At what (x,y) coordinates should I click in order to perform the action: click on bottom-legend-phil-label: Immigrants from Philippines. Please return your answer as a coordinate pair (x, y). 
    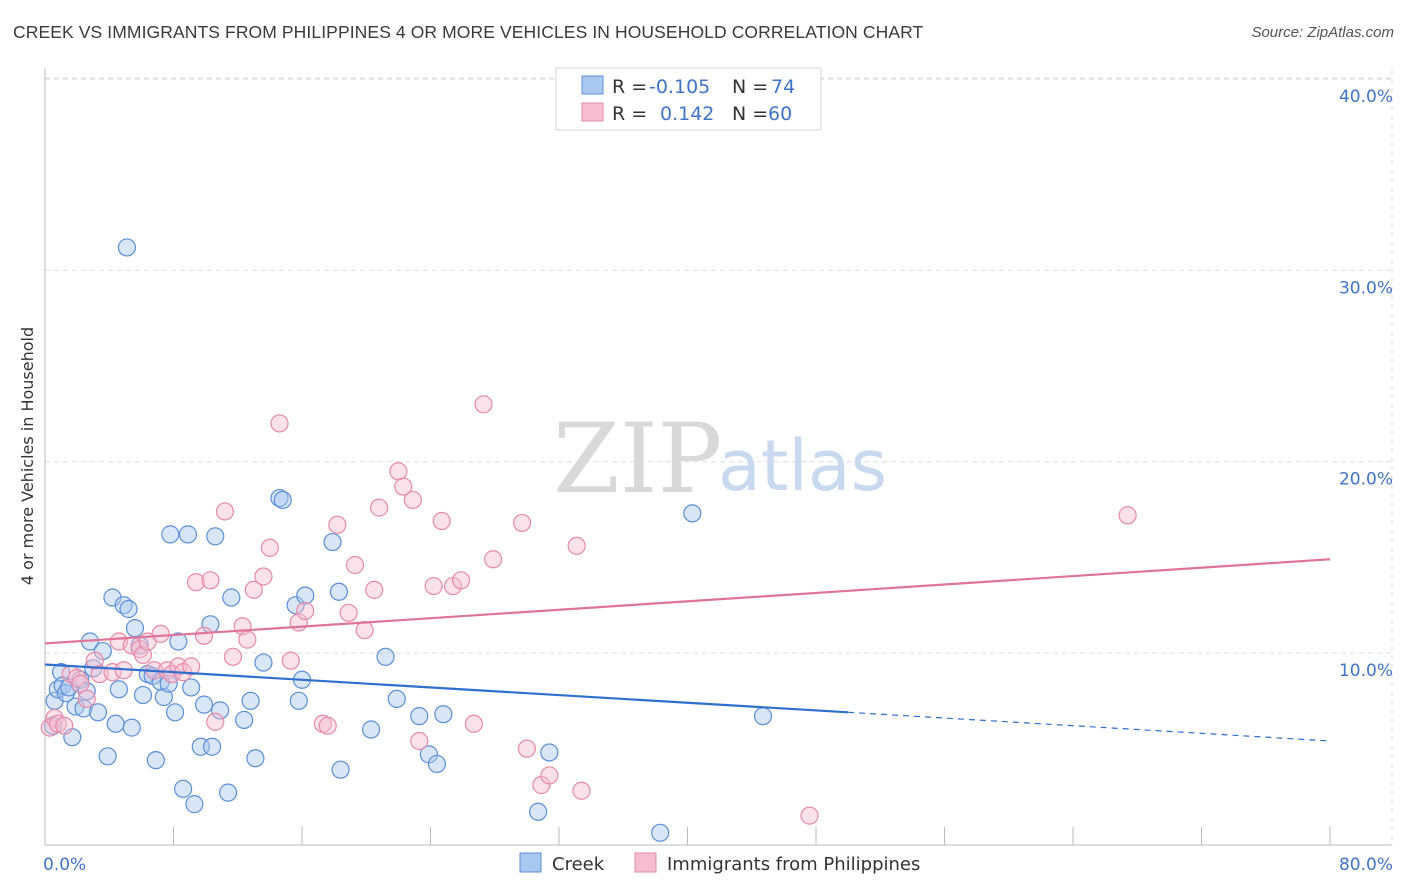
    Looking at the image, I should click on (793, 864).